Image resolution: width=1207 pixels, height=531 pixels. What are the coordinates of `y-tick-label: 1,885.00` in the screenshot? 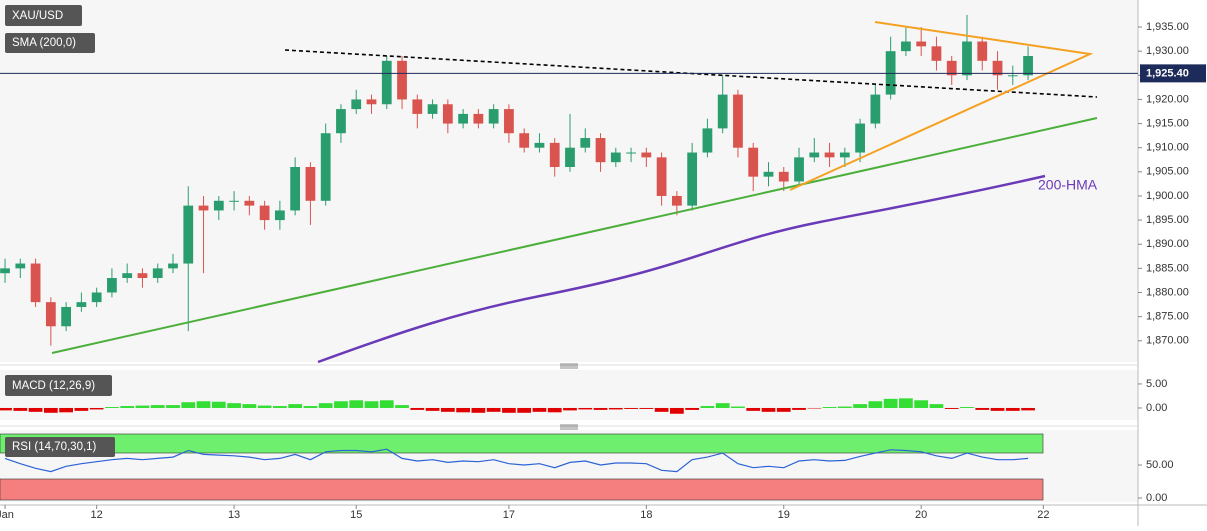 It's located at (1167, 268).